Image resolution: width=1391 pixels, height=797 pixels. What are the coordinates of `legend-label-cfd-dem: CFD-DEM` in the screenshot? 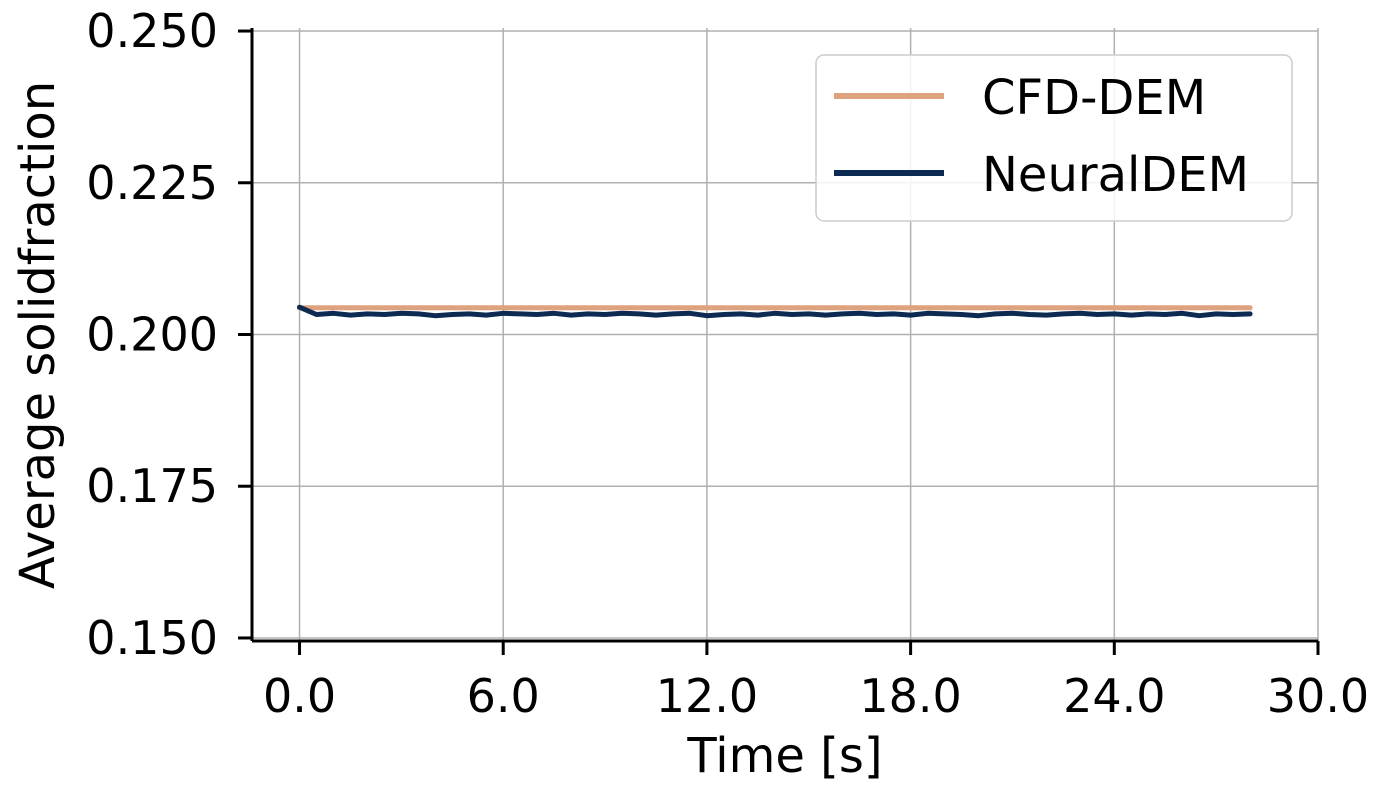 It's located at (1094, 98).